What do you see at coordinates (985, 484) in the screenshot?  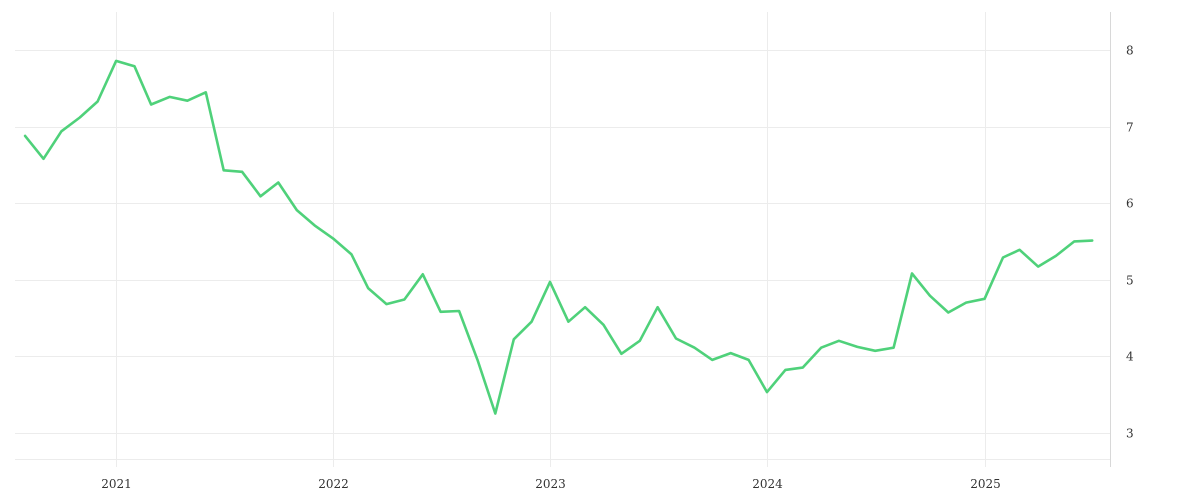 I see `x-tick-label: 2025` at bounding box center [985, 484].